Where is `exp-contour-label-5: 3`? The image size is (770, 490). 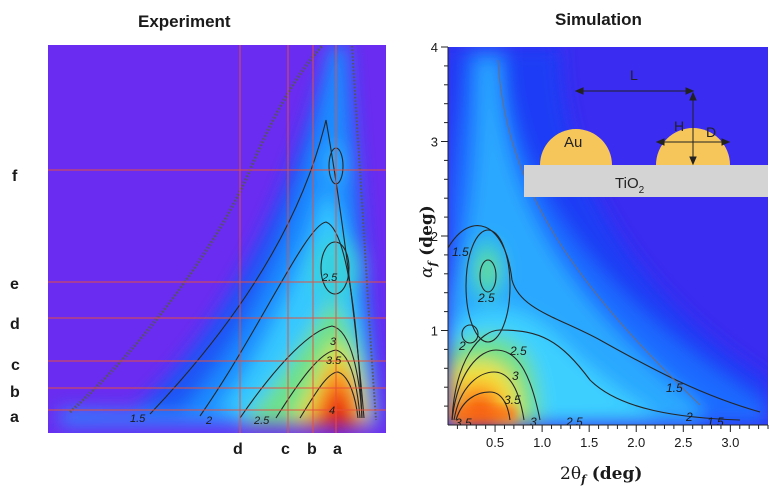 exp-contour-label-5: 3 is located at coordinates (333, 342).